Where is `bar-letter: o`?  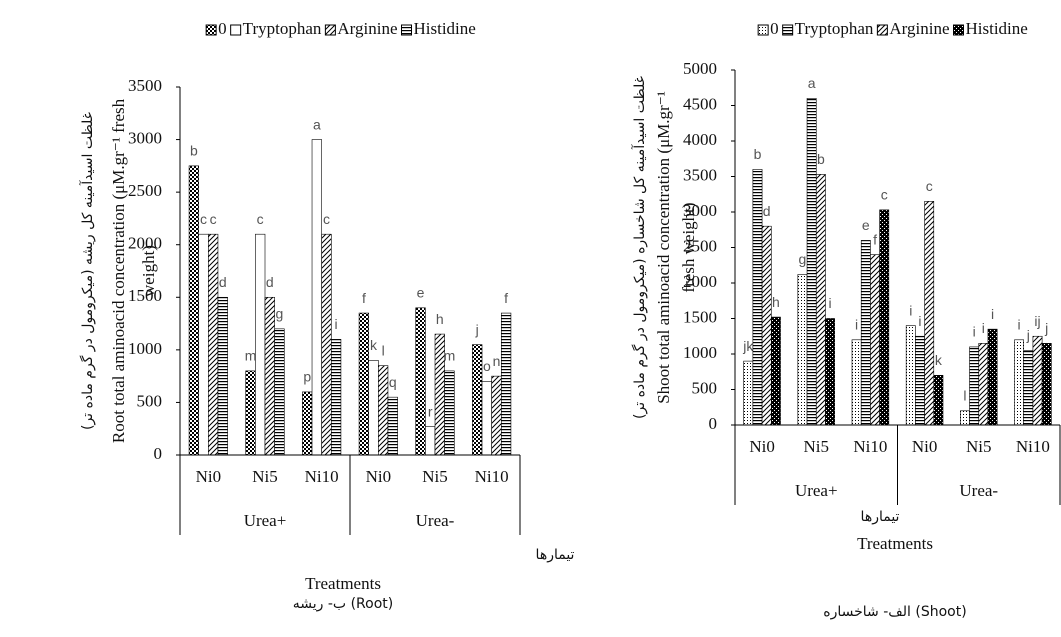 bar-letter: o is located at coordinates (487, 366).